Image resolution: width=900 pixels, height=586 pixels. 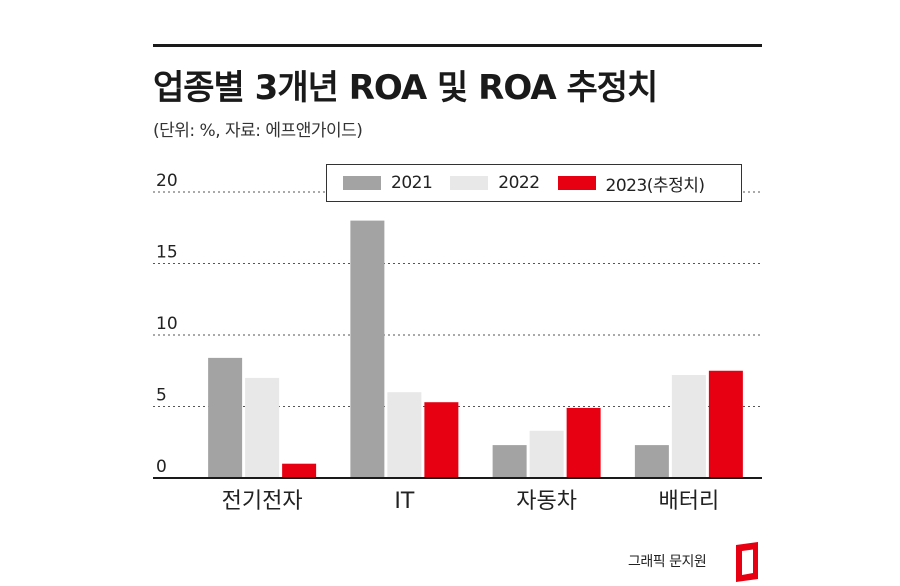 What do you see at coordinates (412, 183) in the screenshot?
I see `legend-label-2021: 2021` at bounding box center [412, 183].